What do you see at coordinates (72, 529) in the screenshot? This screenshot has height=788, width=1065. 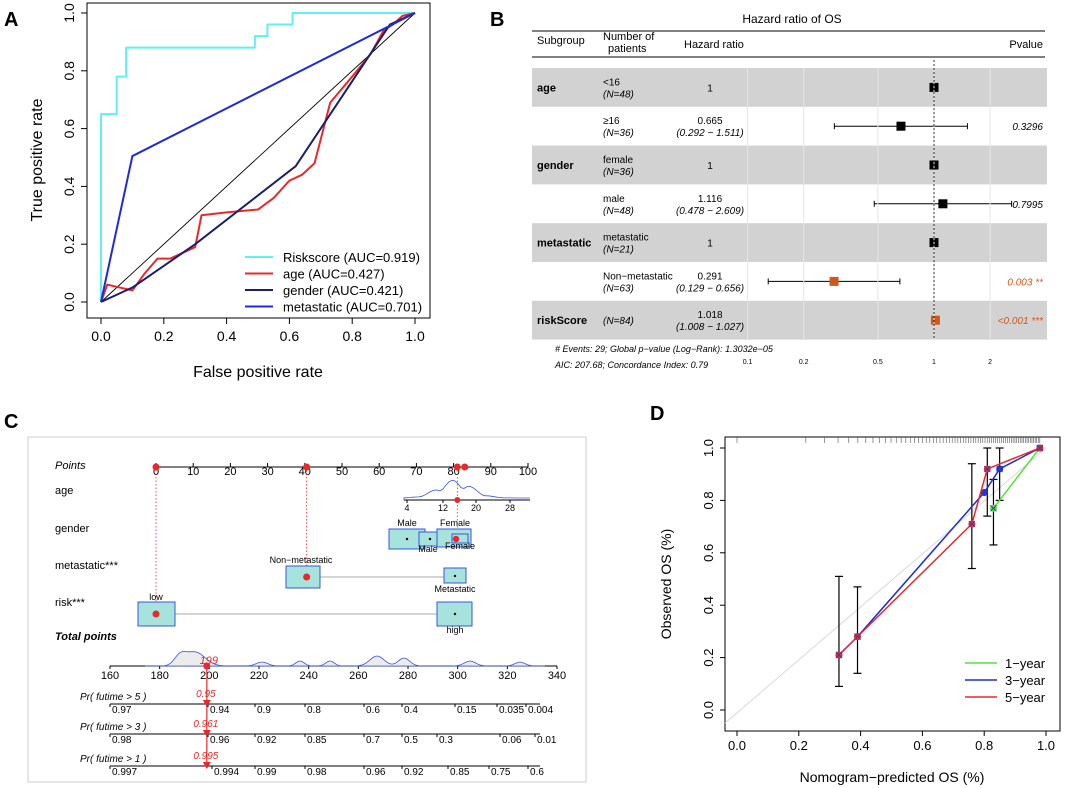 I see `nomogram-variable-label: gender` at bounding box center [72, 529].